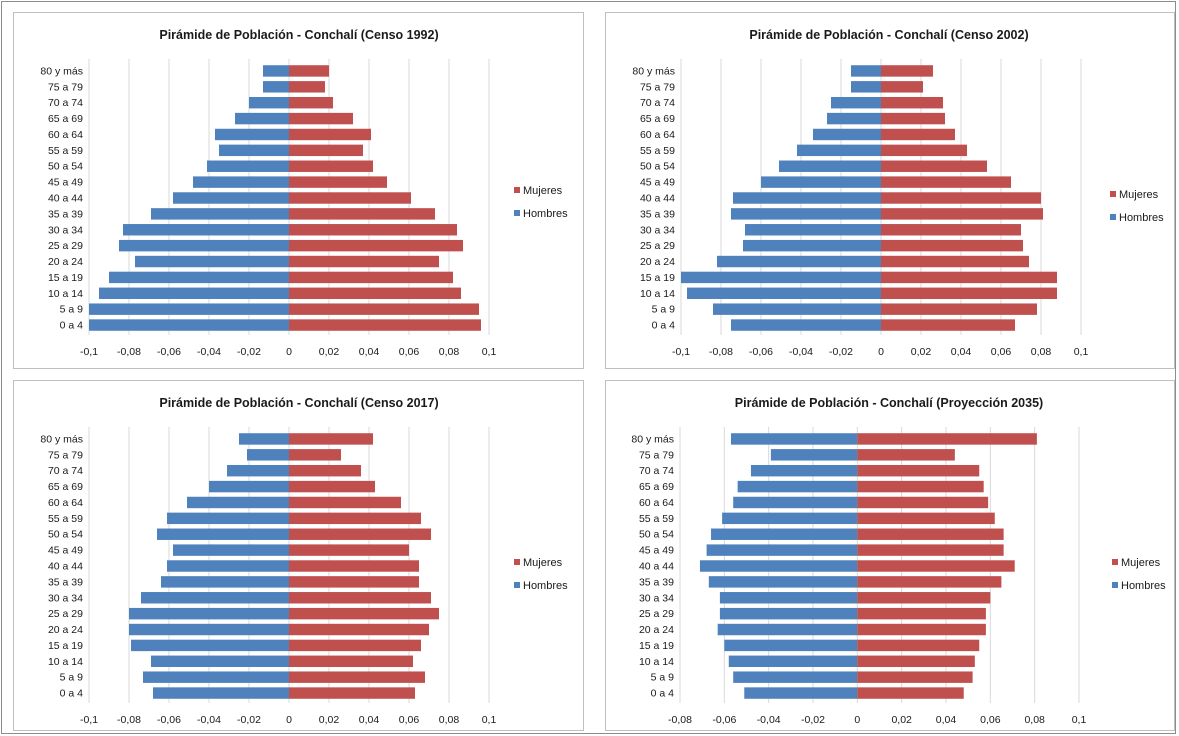  Describe the element at coordinates (656, 662) in the screenshot. I see `y-category-label: 10 a 14` at that location.